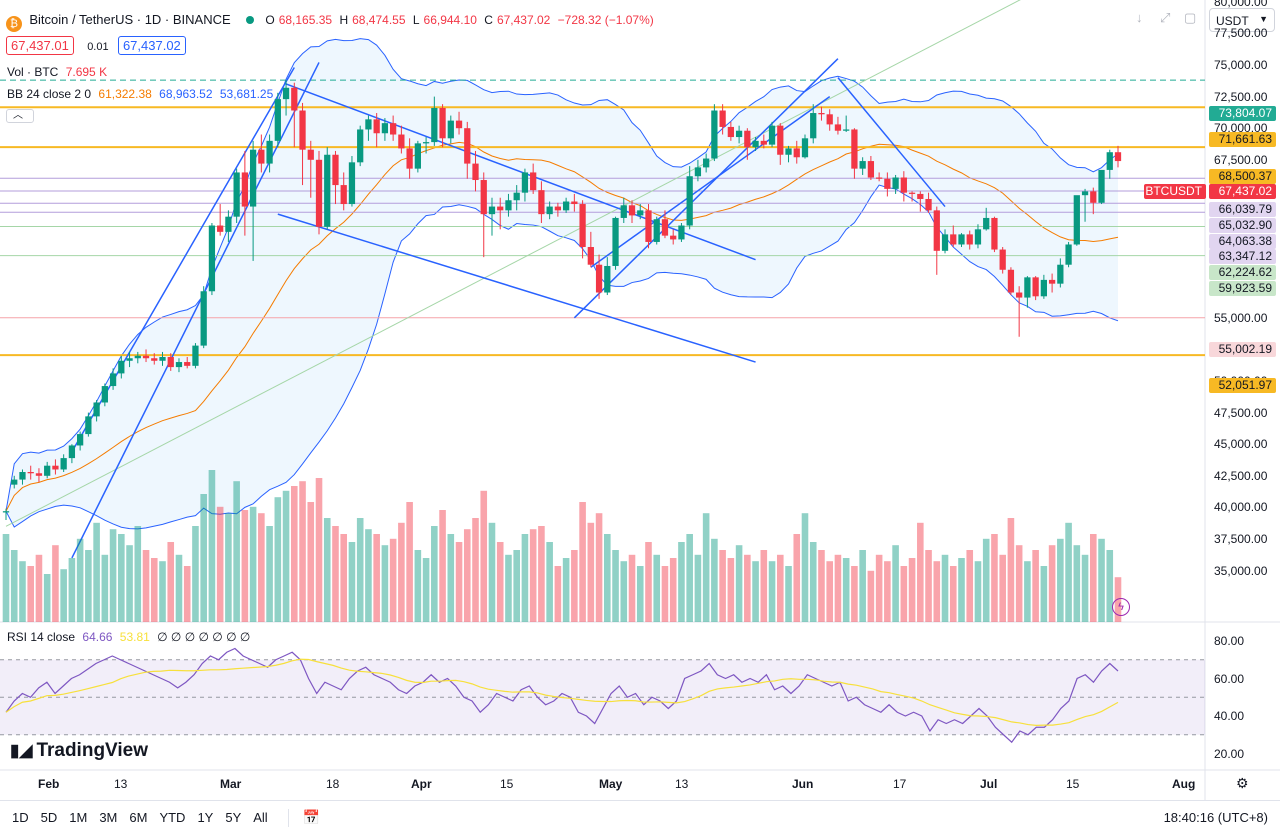 This screenshot has width=1280, height=834. Describe the element at coordinates (1165, 17) in the screenshot. I see `expand-icon: ⤢` at that location.